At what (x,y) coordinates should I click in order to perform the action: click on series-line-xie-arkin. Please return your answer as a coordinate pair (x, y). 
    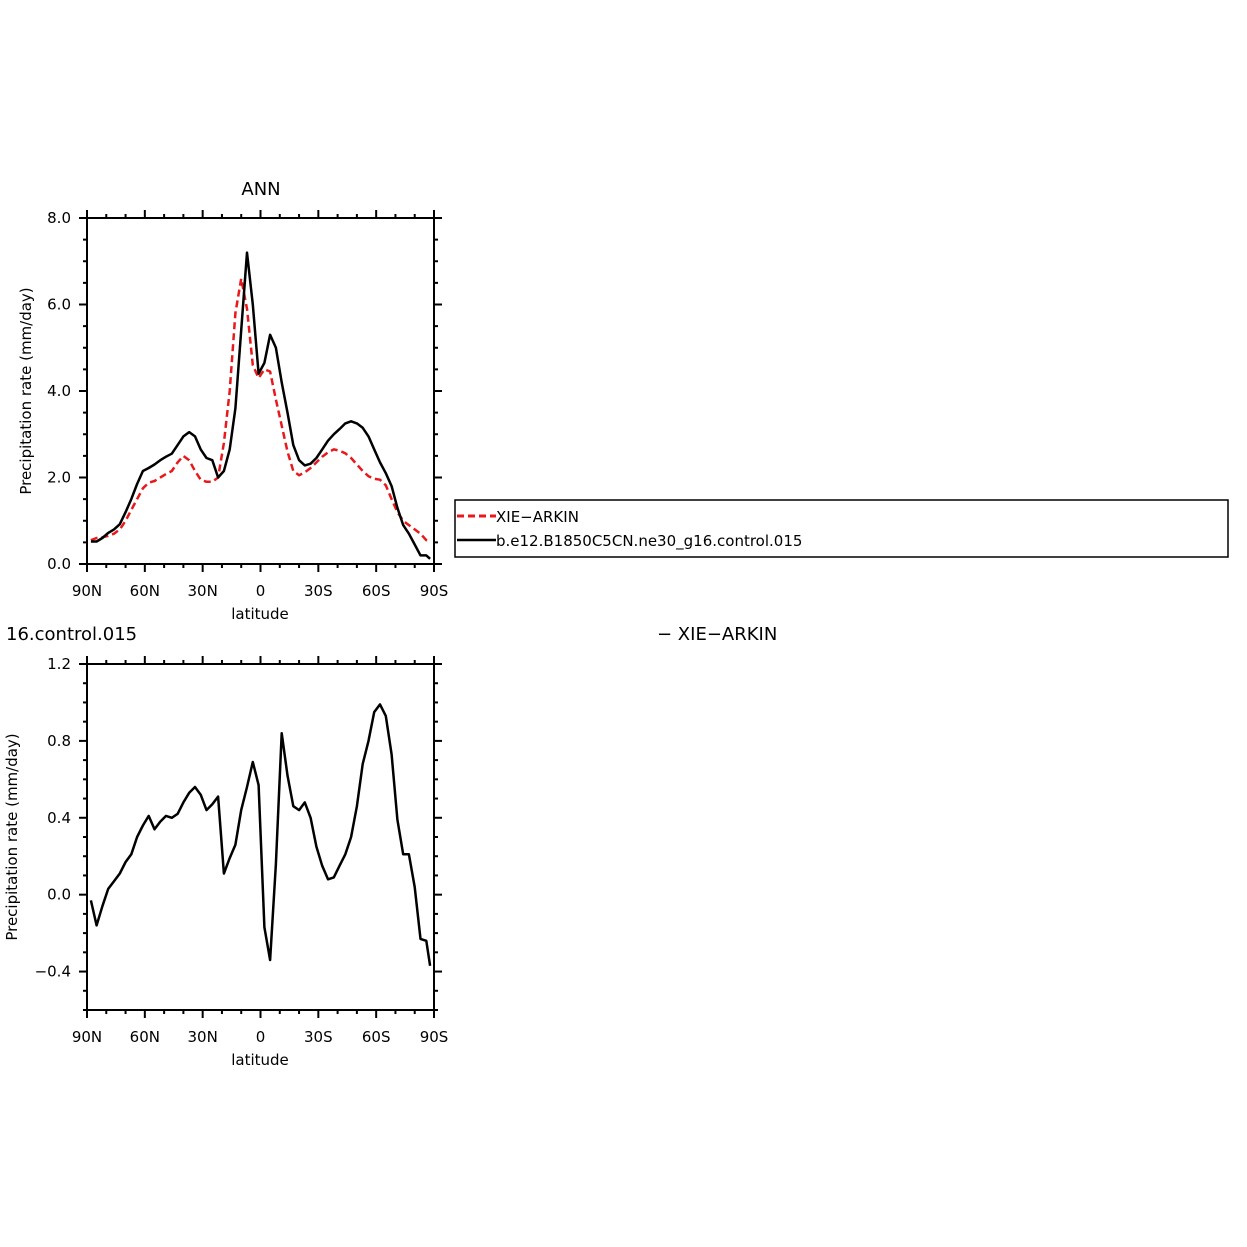
    Looking at the image, I should click on (260, 410).